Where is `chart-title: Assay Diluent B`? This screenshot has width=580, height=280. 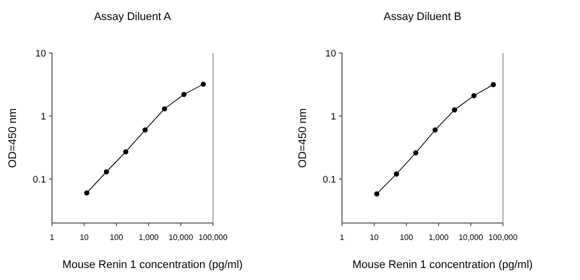
chart-title: Assay Diluent B is located at coordinates (423, 17).